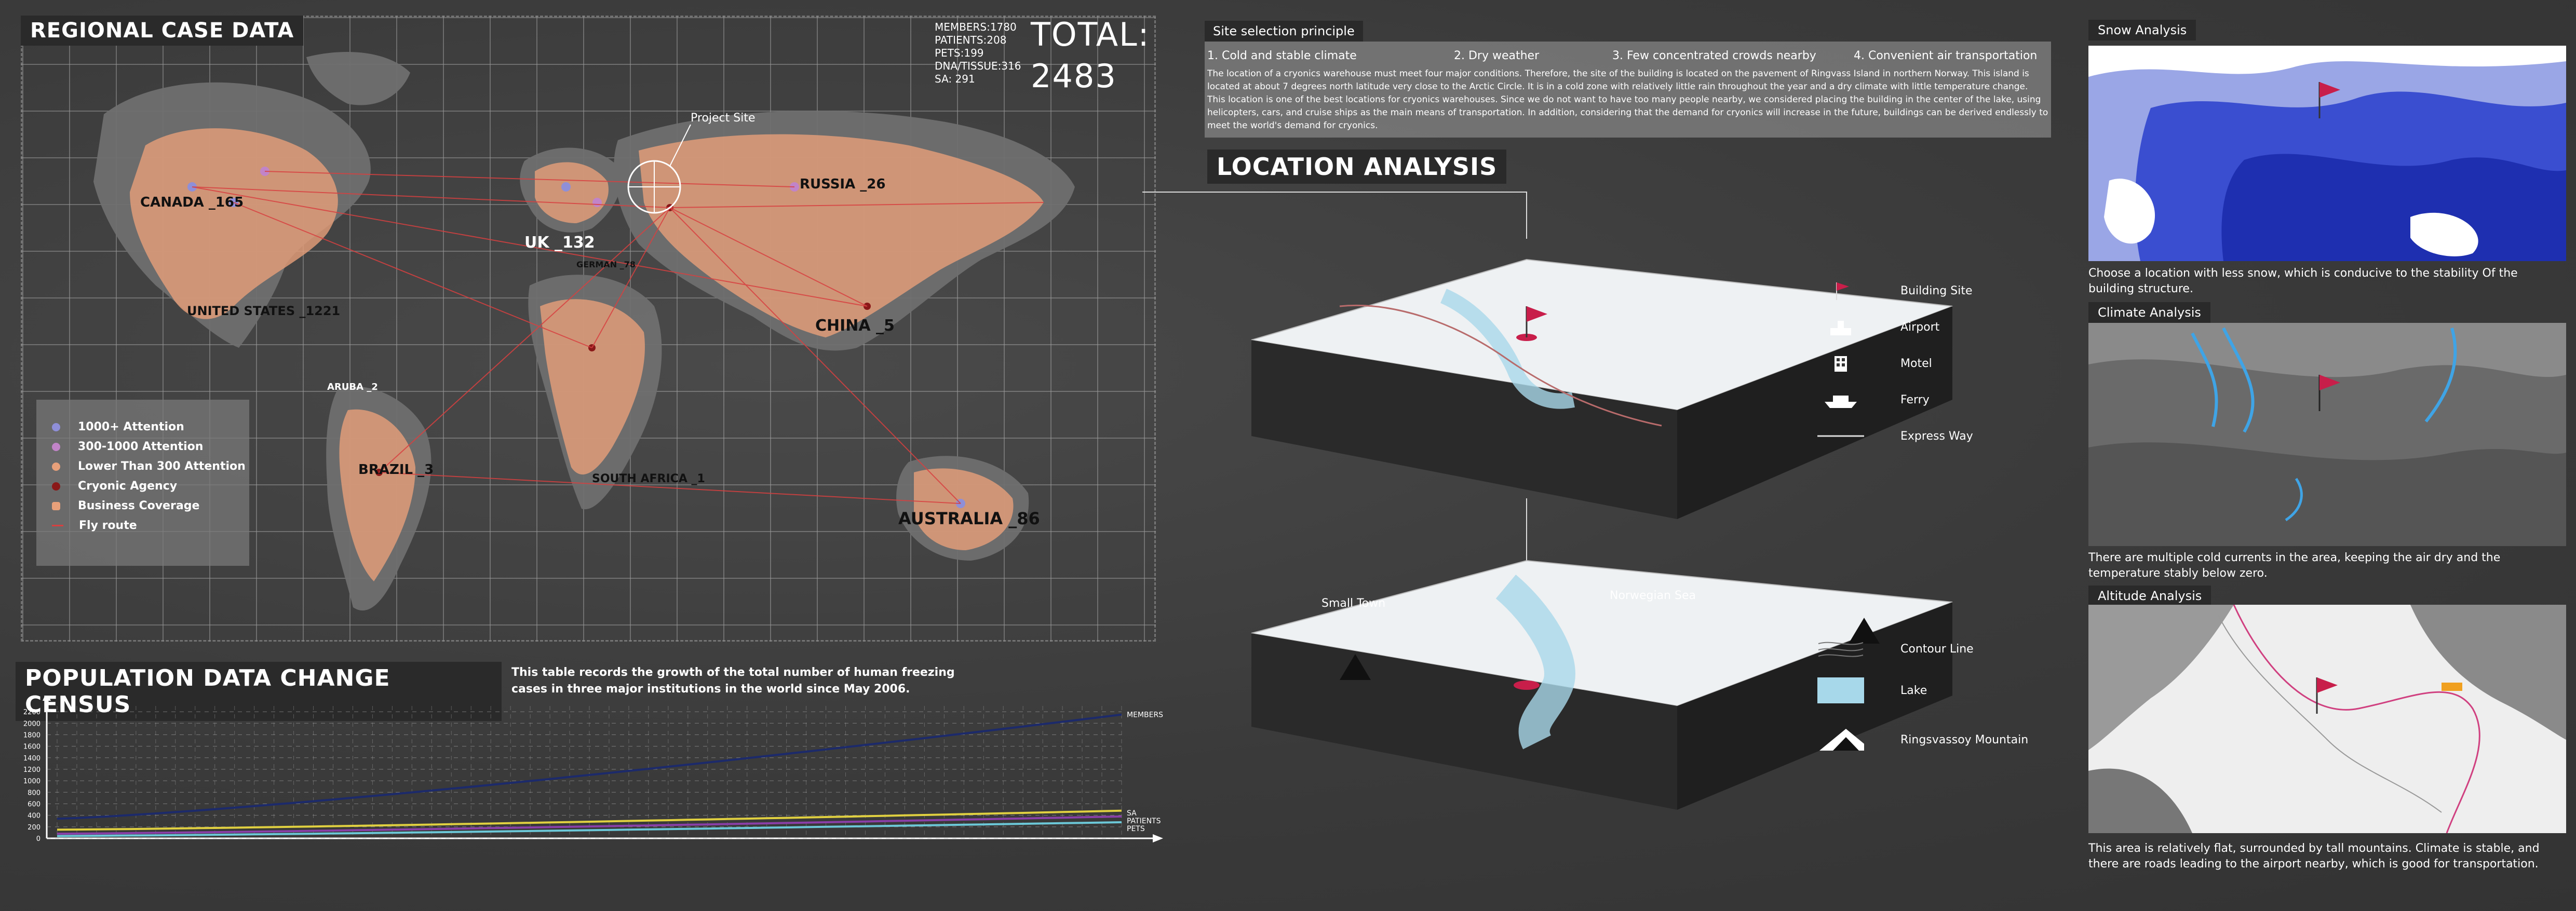  Describe the element at coordinates (1284, 31) in the screenshot. I see `site-title: Site selection principle` at that location.